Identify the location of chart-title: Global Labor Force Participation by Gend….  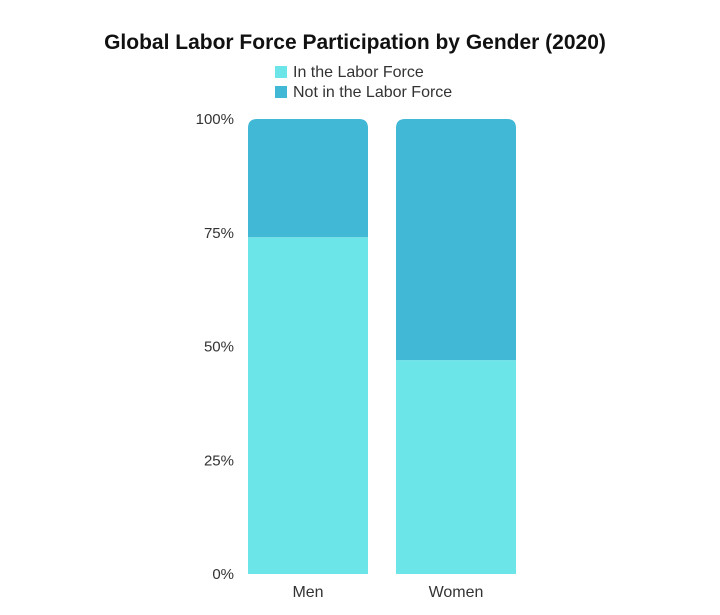
(355, 42).